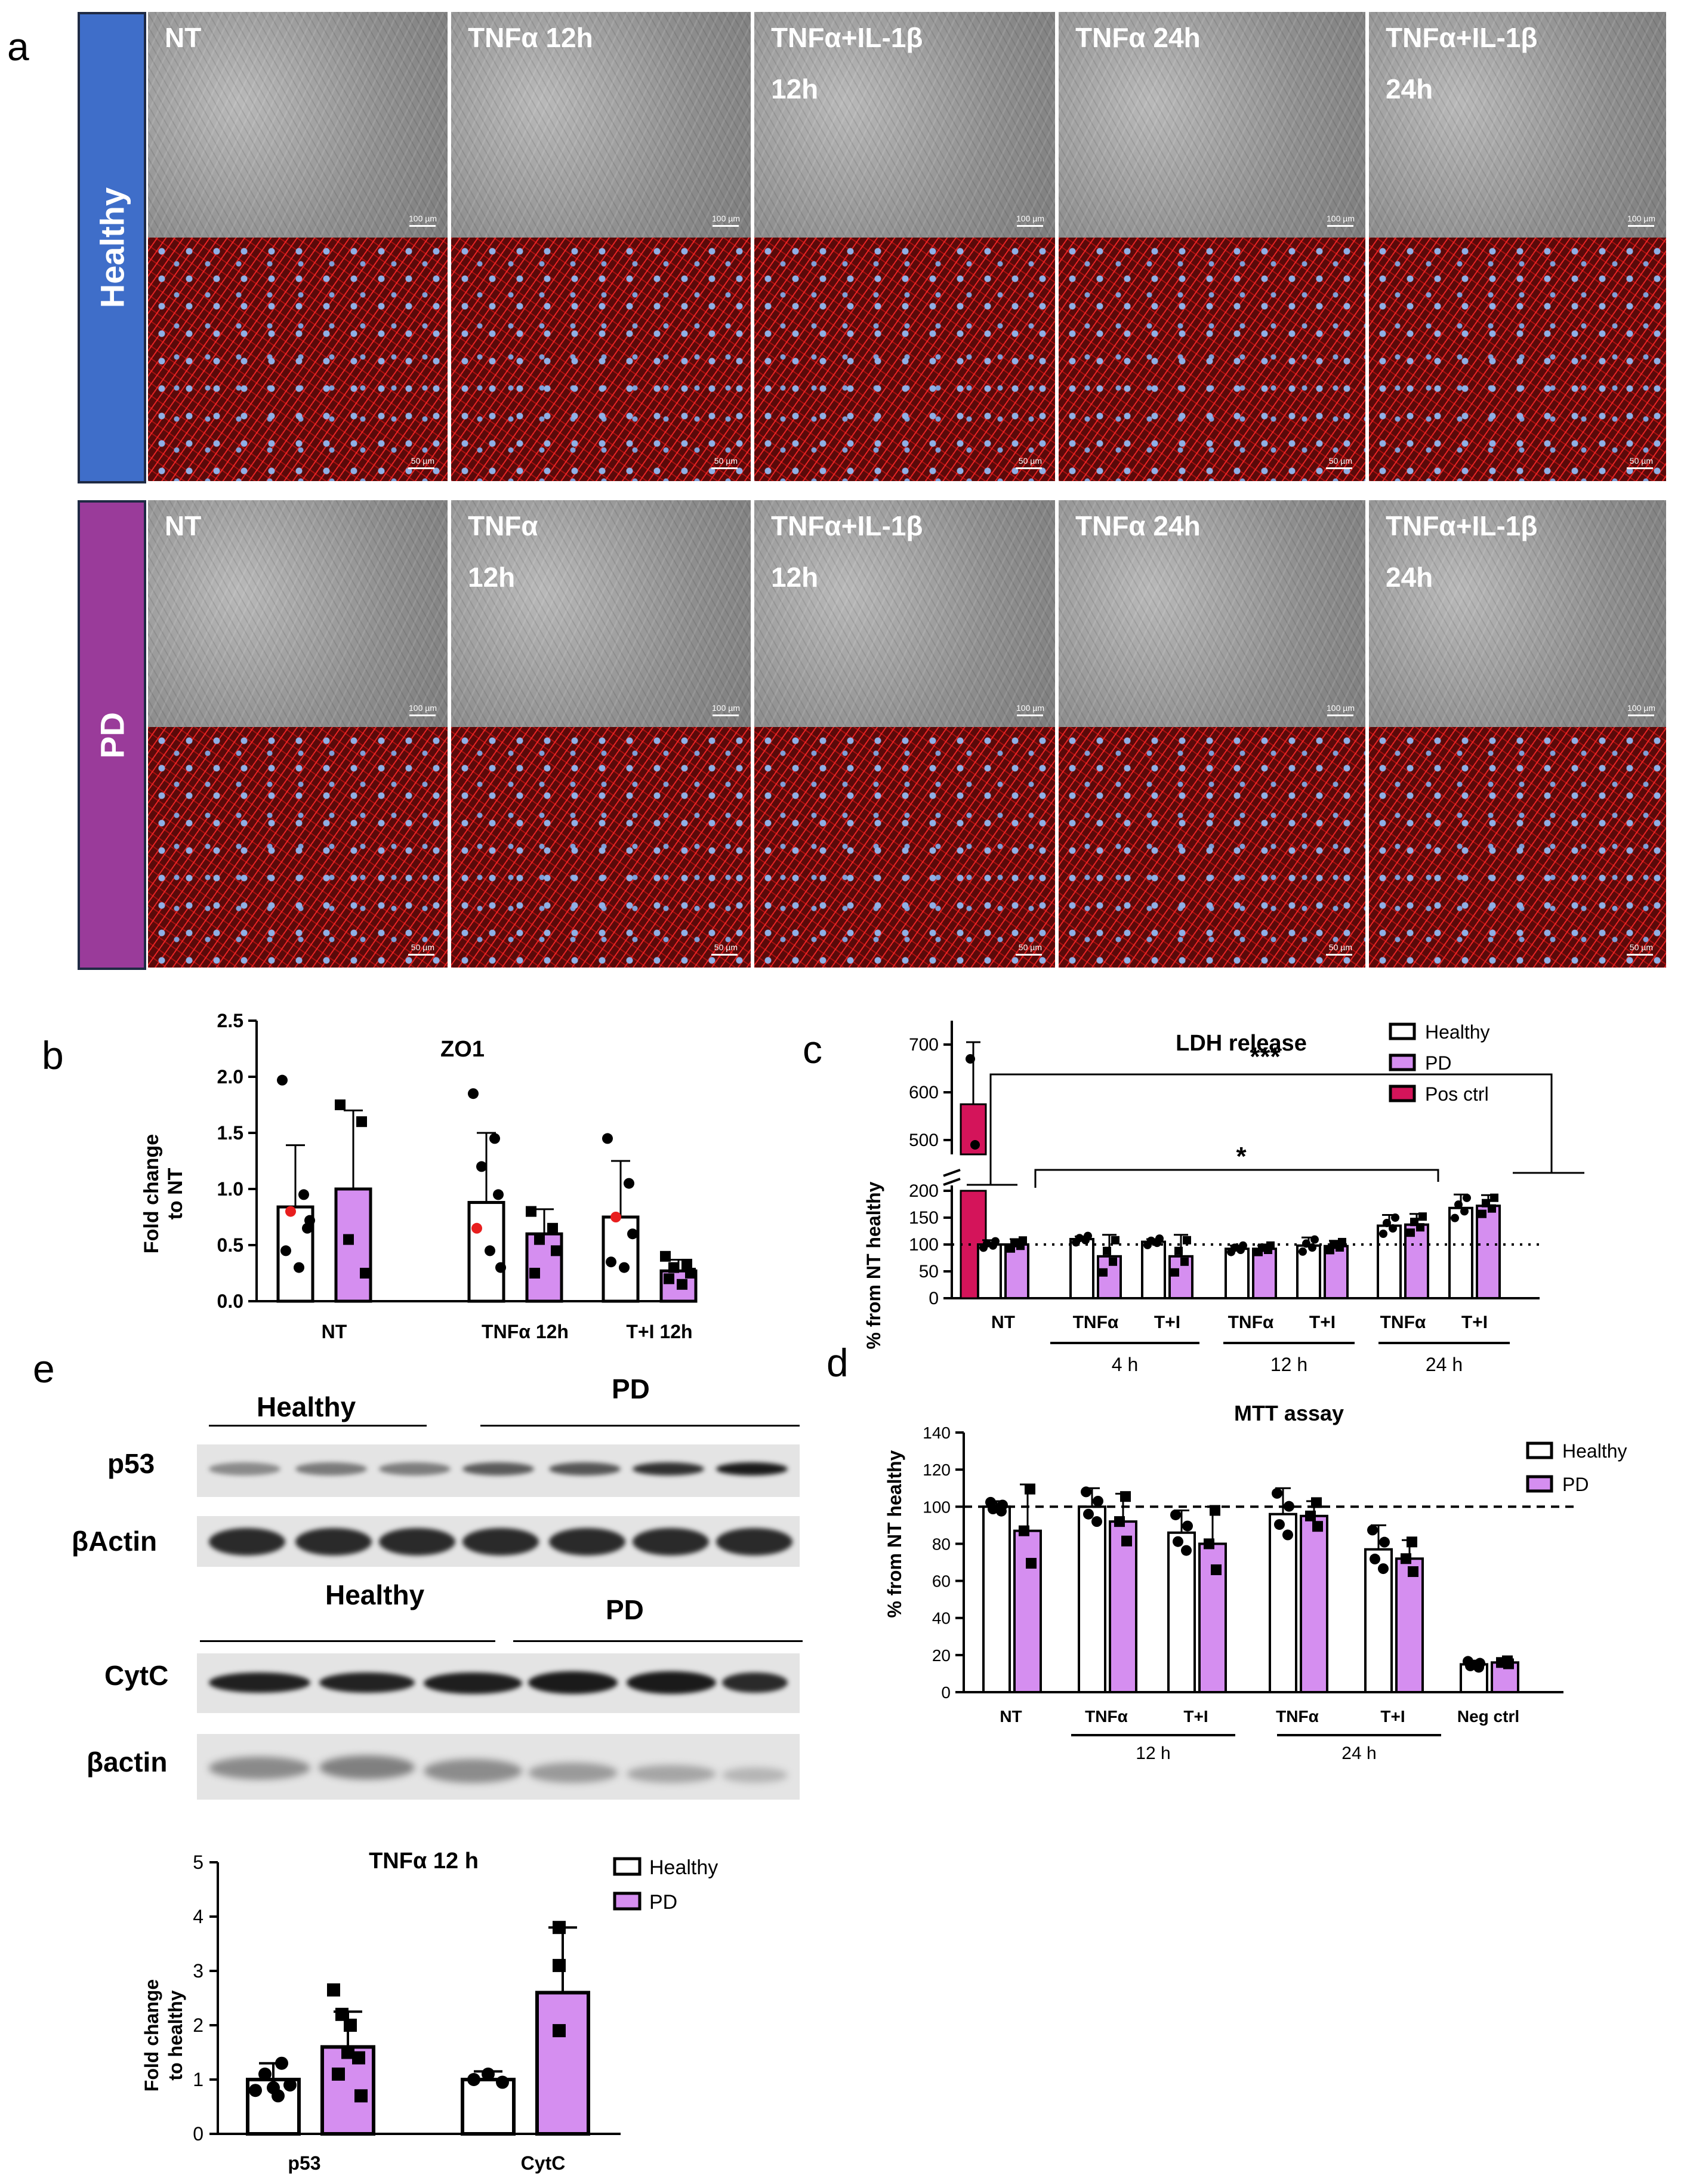 Image resolution: width=1687 pixels, height=2184 pixels. I want to click on y-tick-label: 50, so click(929, 1272).